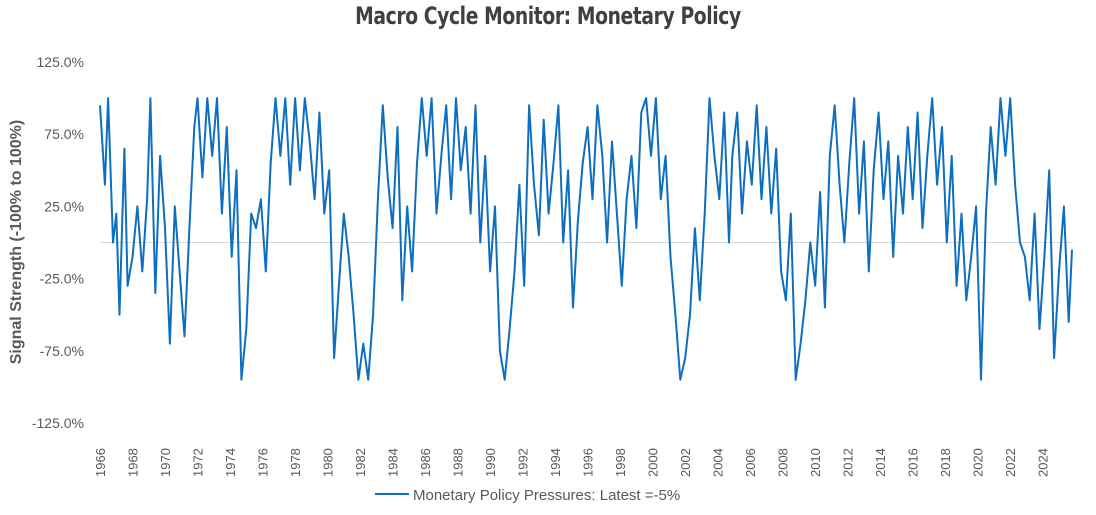  I want to click on x-tick-label: 1974, so click(230, 462).